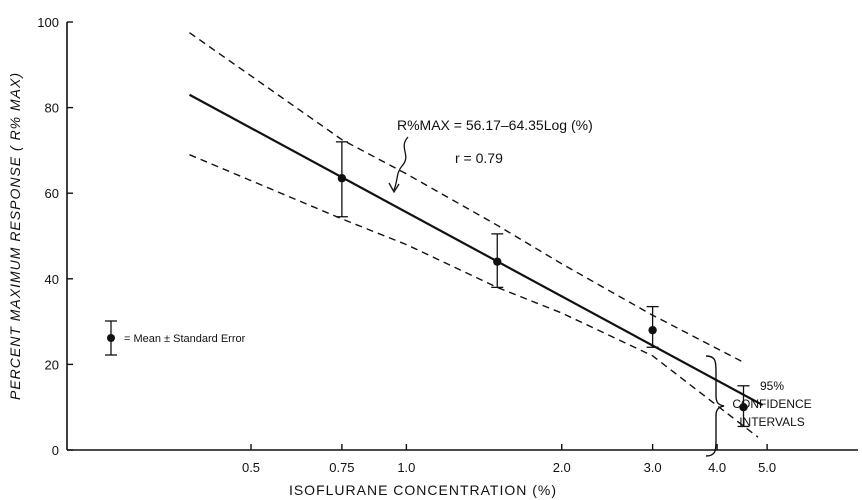  Describe the element at coordinates (394, 188) in the screenshot. I see `equation-pointer-arrow` at that location.